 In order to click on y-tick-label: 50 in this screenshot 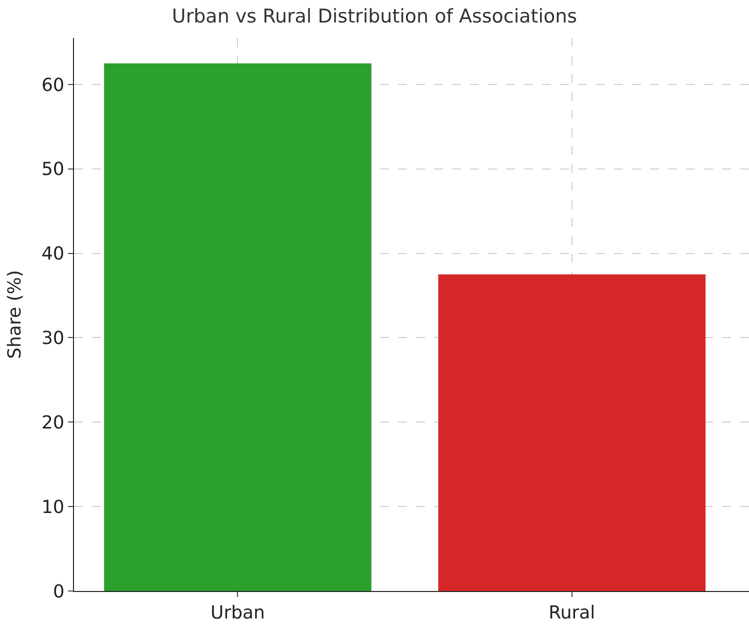, I will do `click(52, 169)`.